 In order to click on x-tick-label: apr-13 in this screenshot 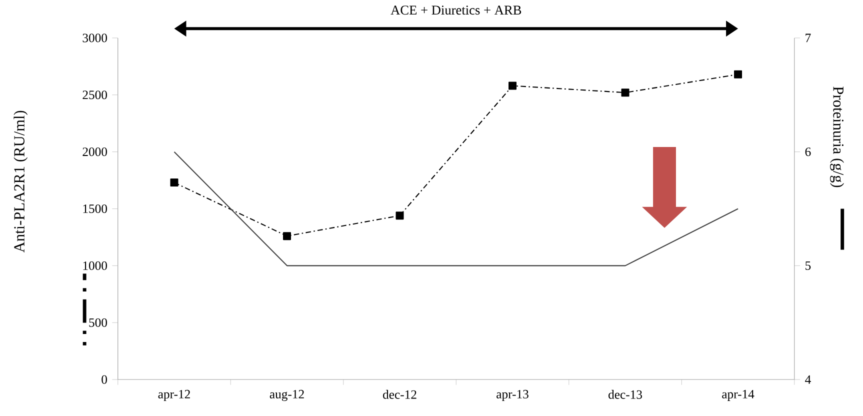, I will do `click(512, 396)`.